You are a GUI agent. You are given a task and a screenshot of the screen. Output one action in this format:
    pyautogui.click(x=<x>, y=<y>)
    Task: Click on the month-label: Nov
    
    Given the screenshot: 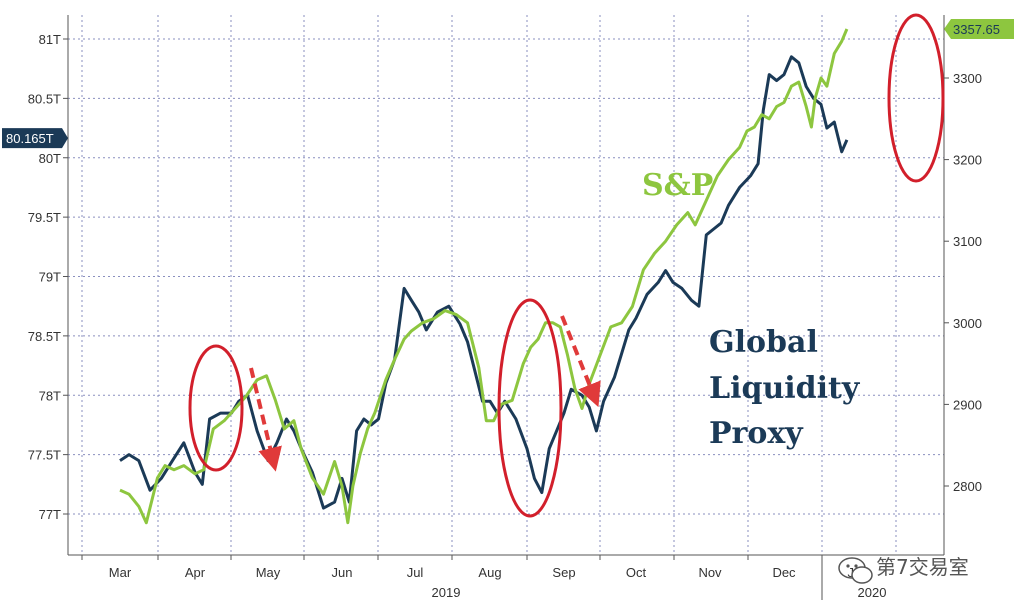 What is the action you would take?
    pyautogui.click(x=710, y=572)
    